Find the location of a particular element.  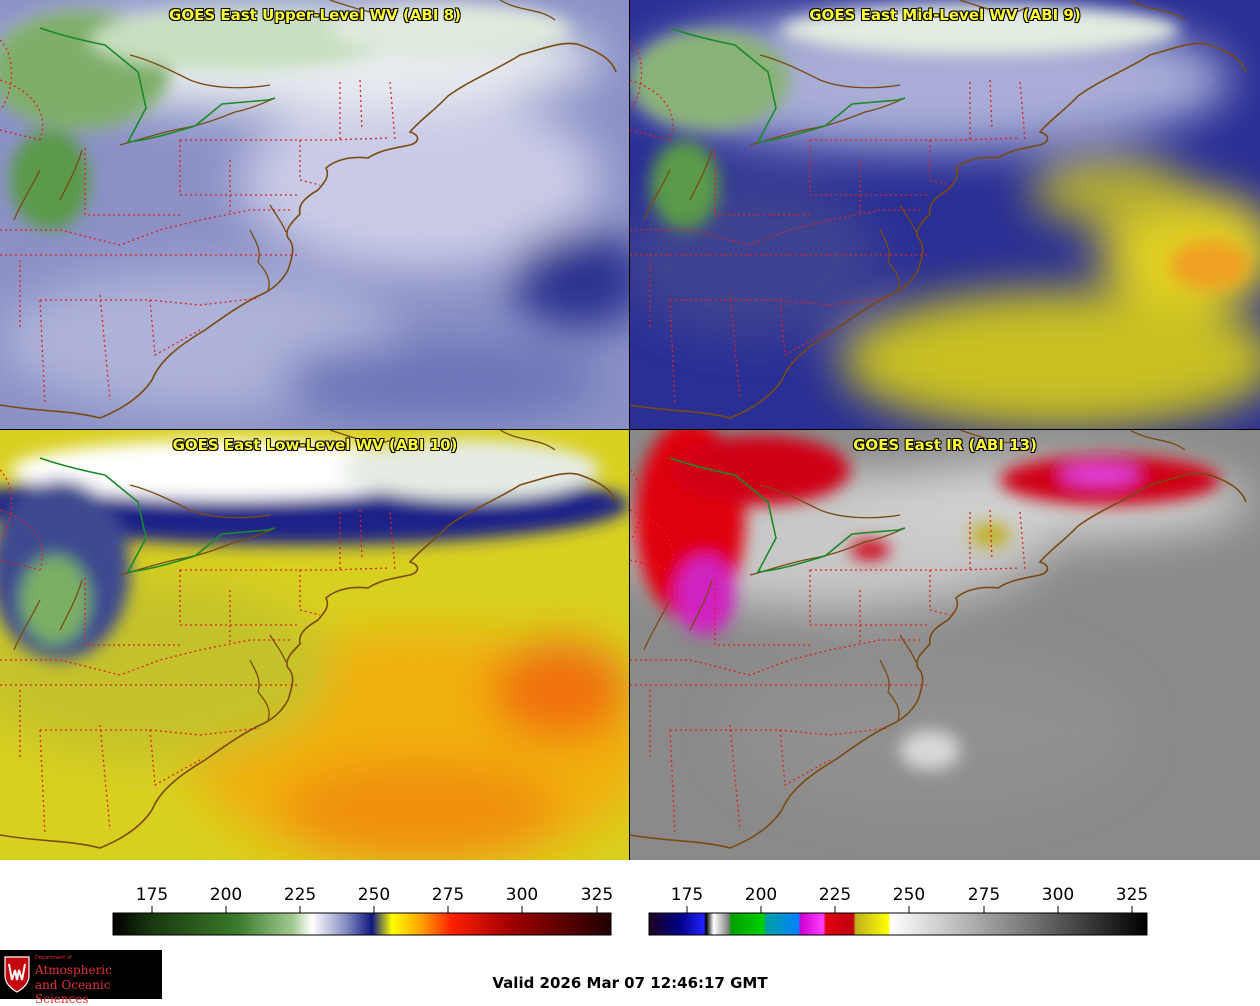

panel-title: GOES East Upper-Level WV (ABI 8) is located at coordinates (315, 15).